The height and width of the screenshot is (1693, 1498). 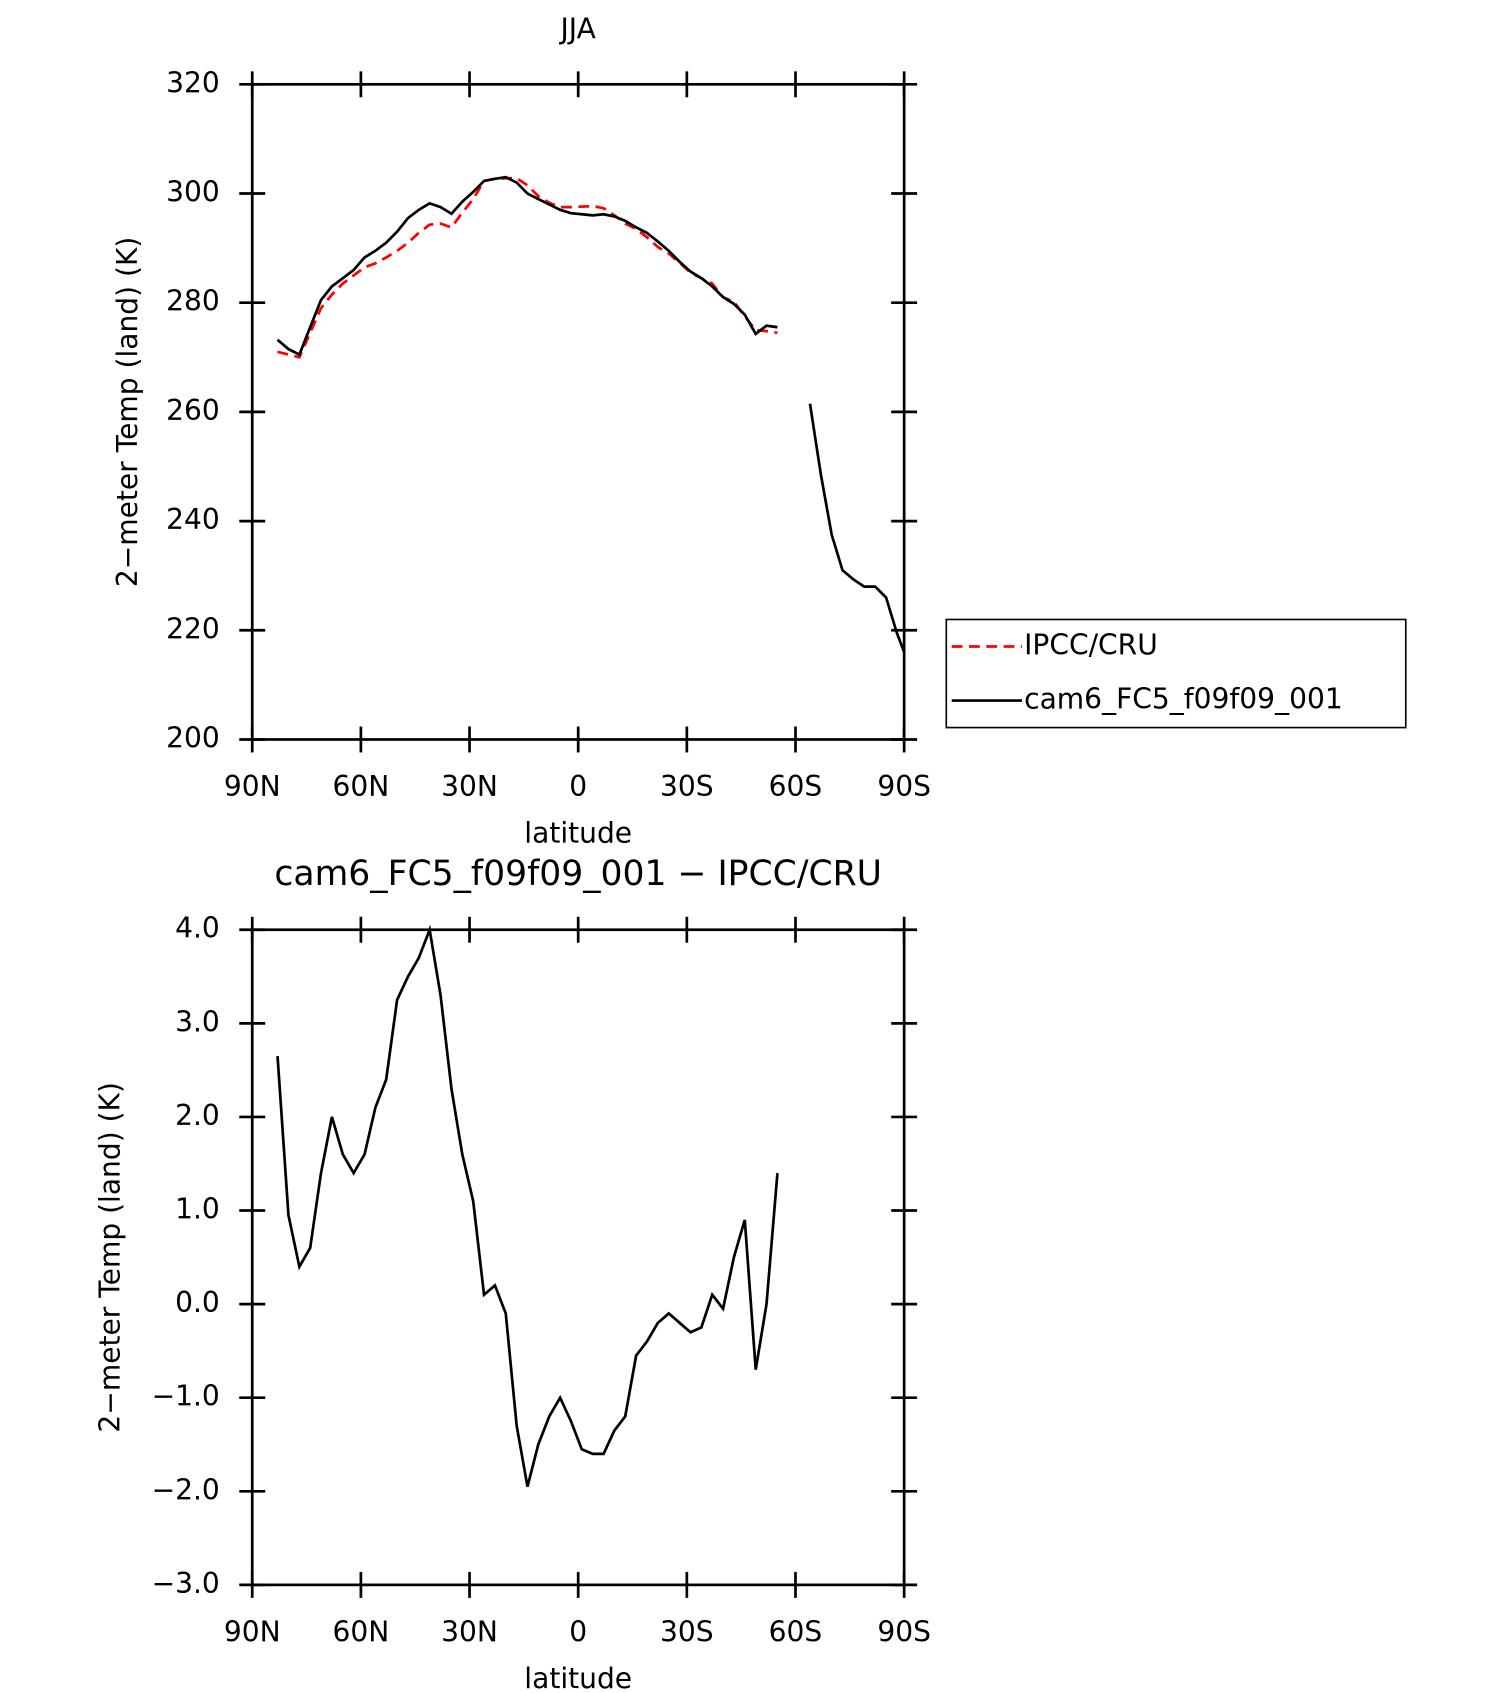 I want to click on y-tick-label: 320, so click(x=193, y=82).